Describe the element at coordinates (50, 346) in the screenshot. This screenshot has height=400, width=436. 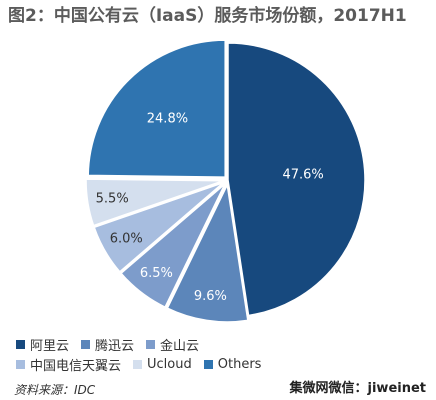
I see `legend-label: 阿里云` at that location.